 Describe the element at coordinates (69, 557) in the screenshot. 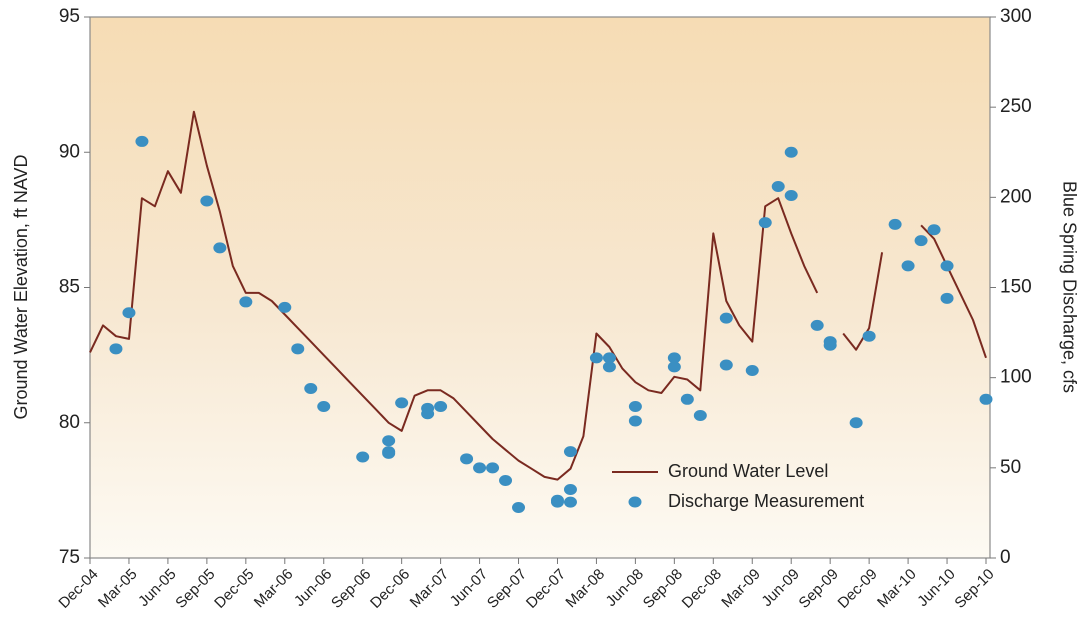

I see `y-tick-label: 75` at that location.